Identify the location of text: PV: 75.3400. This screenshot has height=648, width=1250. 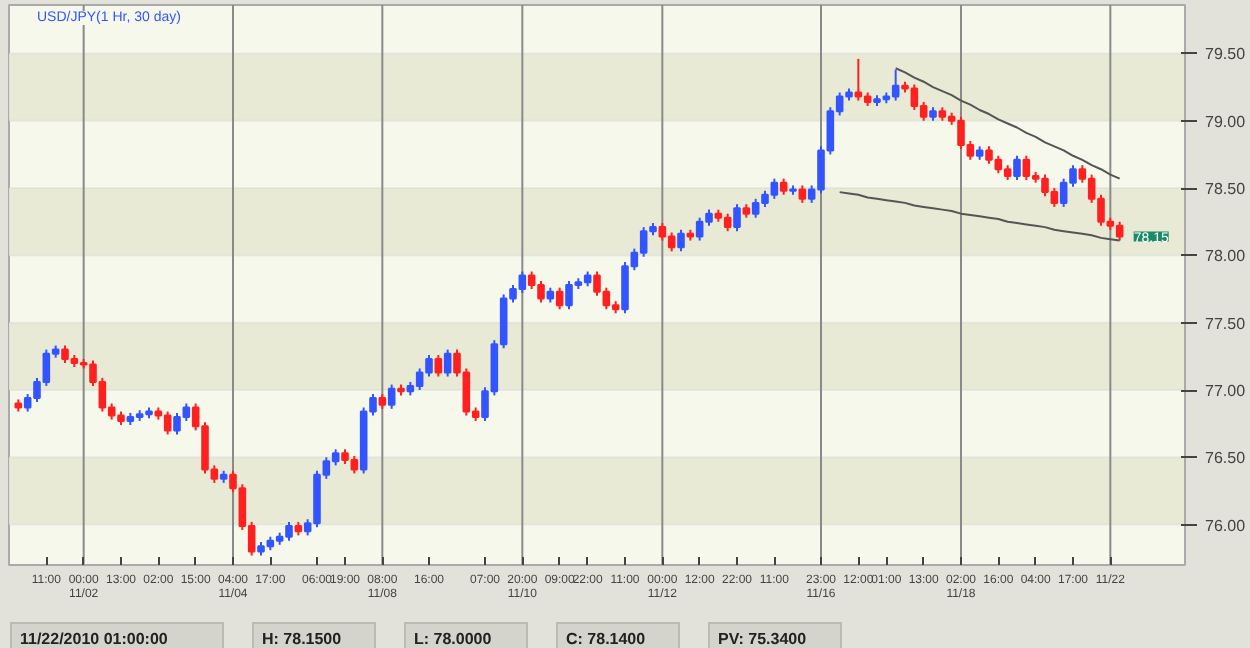
(762, 638).